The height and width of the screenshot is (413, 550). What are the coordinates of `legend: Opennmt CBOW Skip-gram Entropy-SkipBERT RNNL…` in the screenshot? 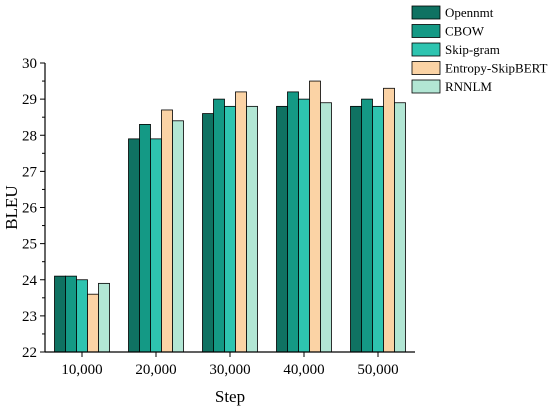 It's located at (479, 49).